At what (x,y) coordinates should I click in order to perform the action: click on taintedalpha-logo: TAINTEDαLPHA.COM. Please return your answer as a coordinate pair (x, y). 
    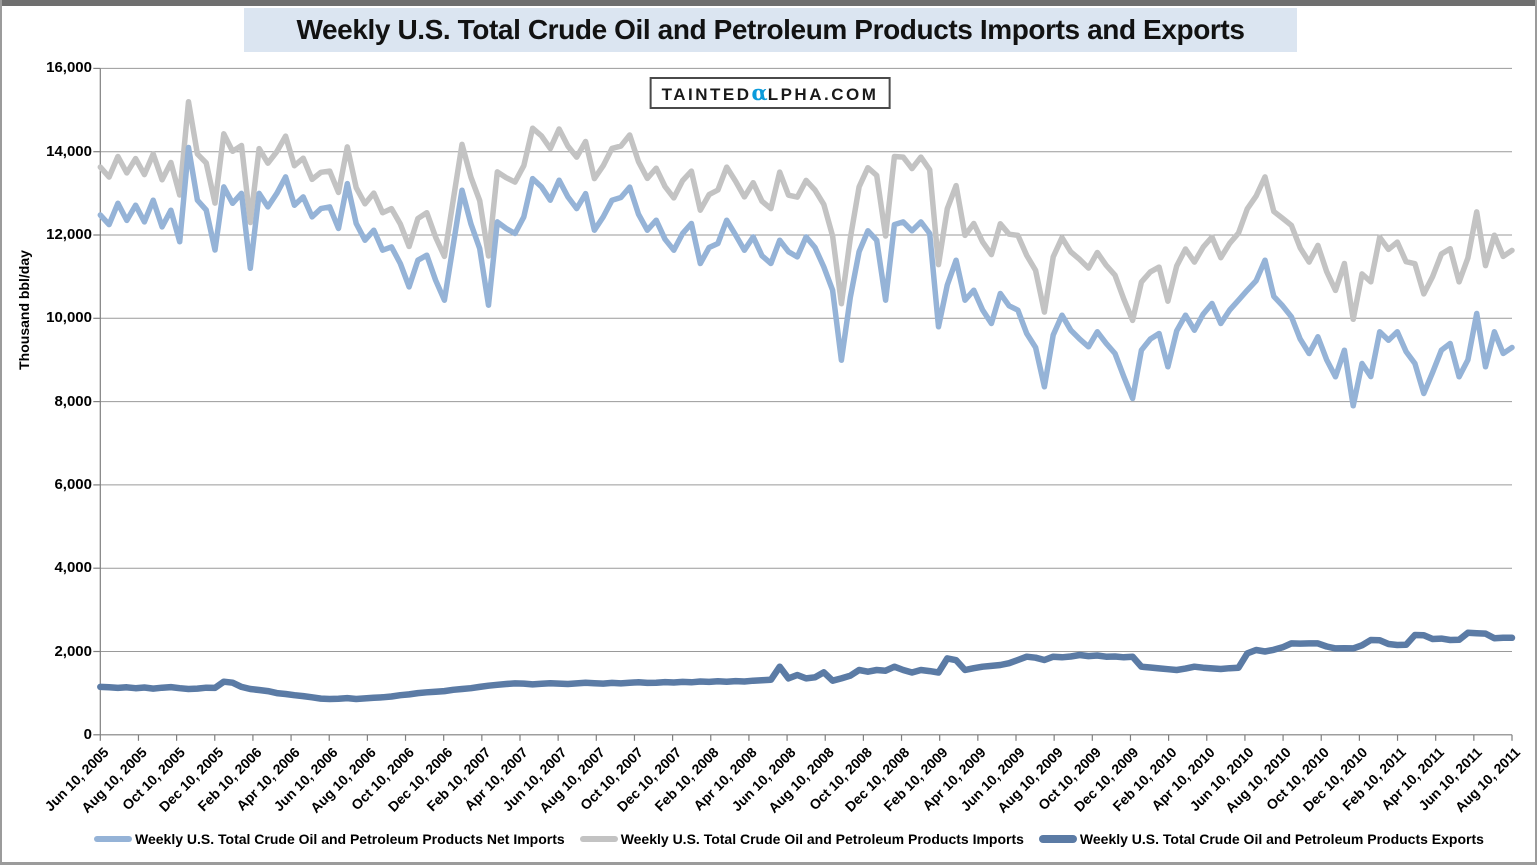
    Looking at the image, I should click on (770, 93).